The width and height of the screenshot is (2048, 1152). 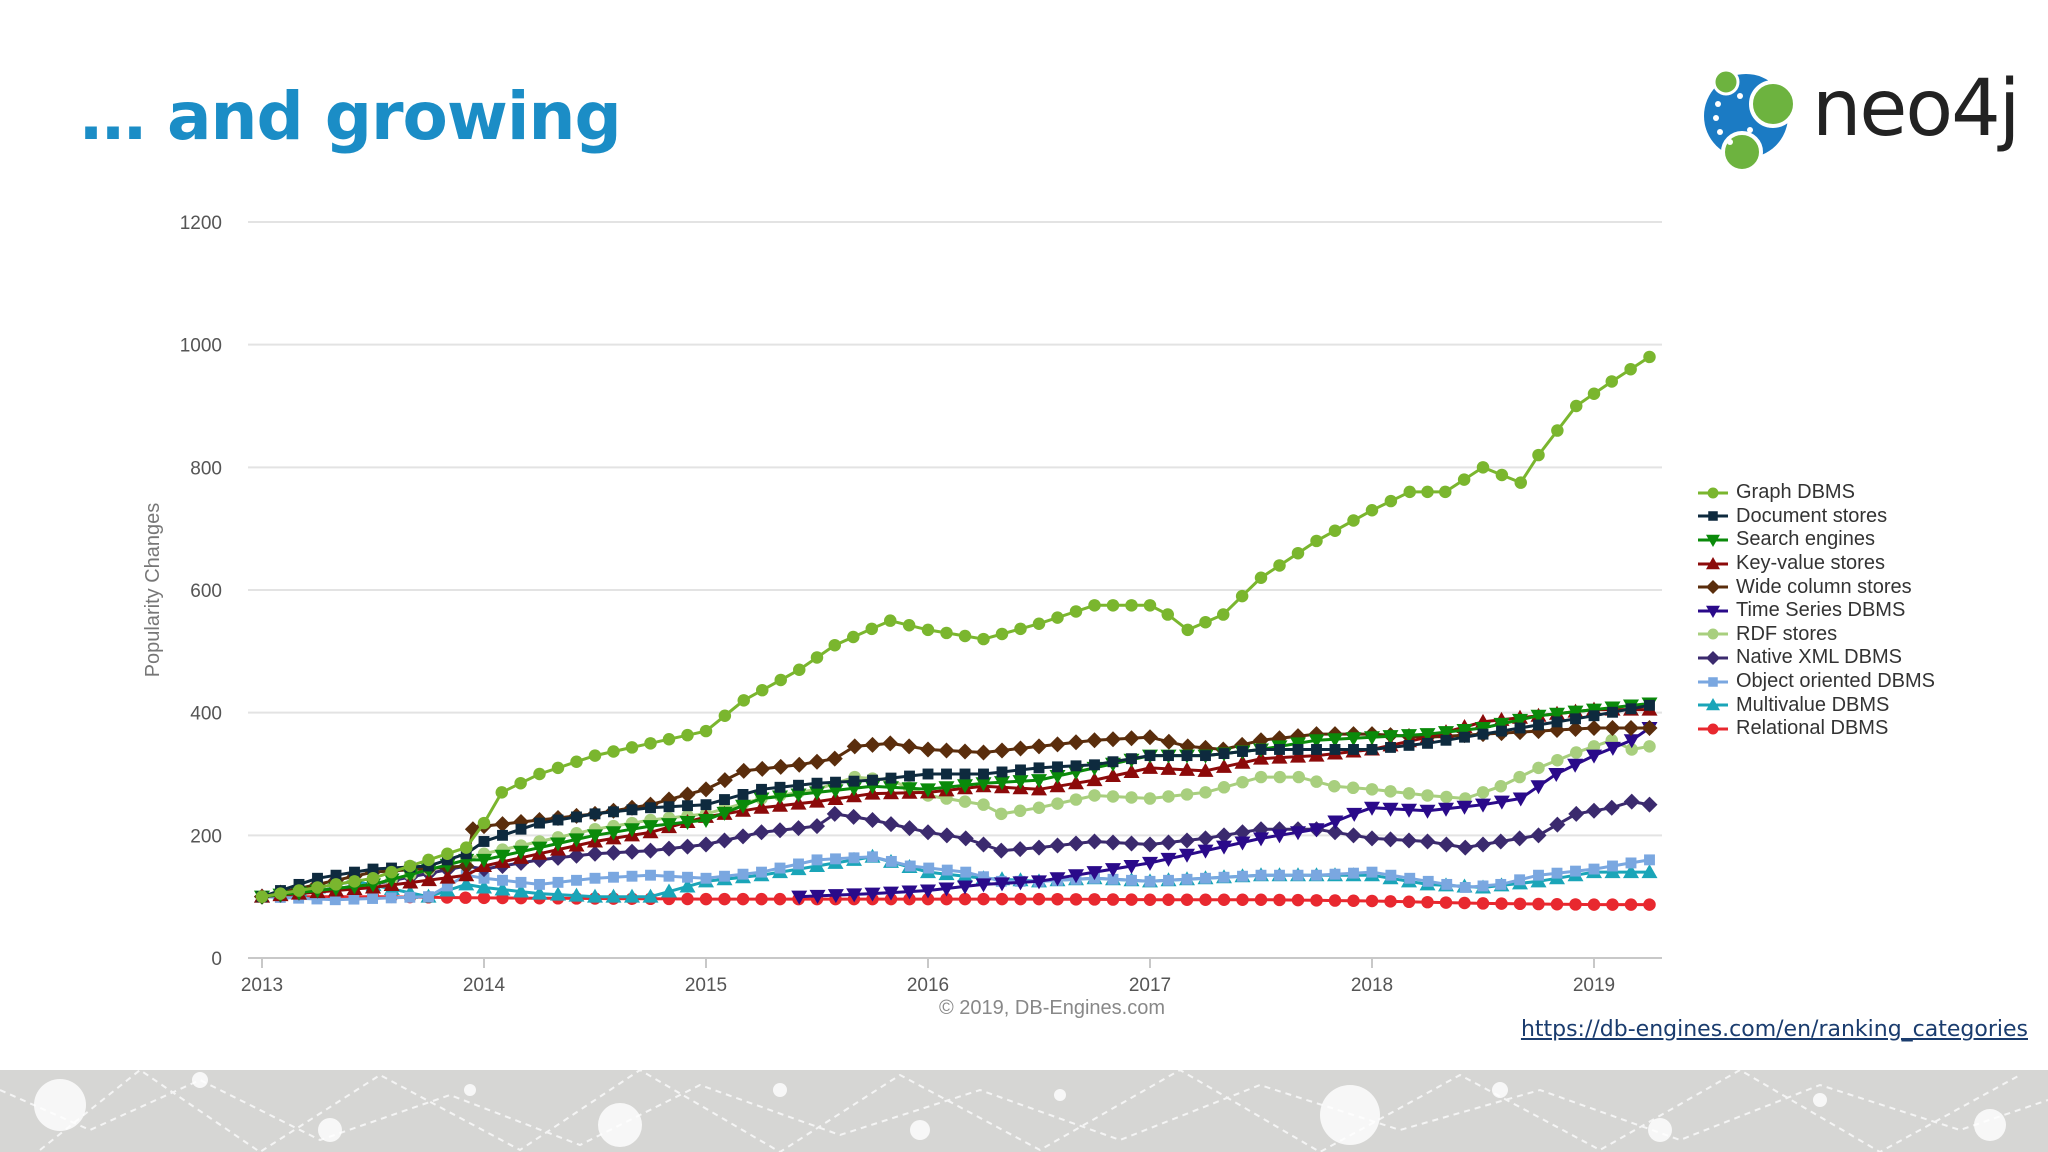 I want to click on x-tick-label: 2014, so click(x=484, y=985).